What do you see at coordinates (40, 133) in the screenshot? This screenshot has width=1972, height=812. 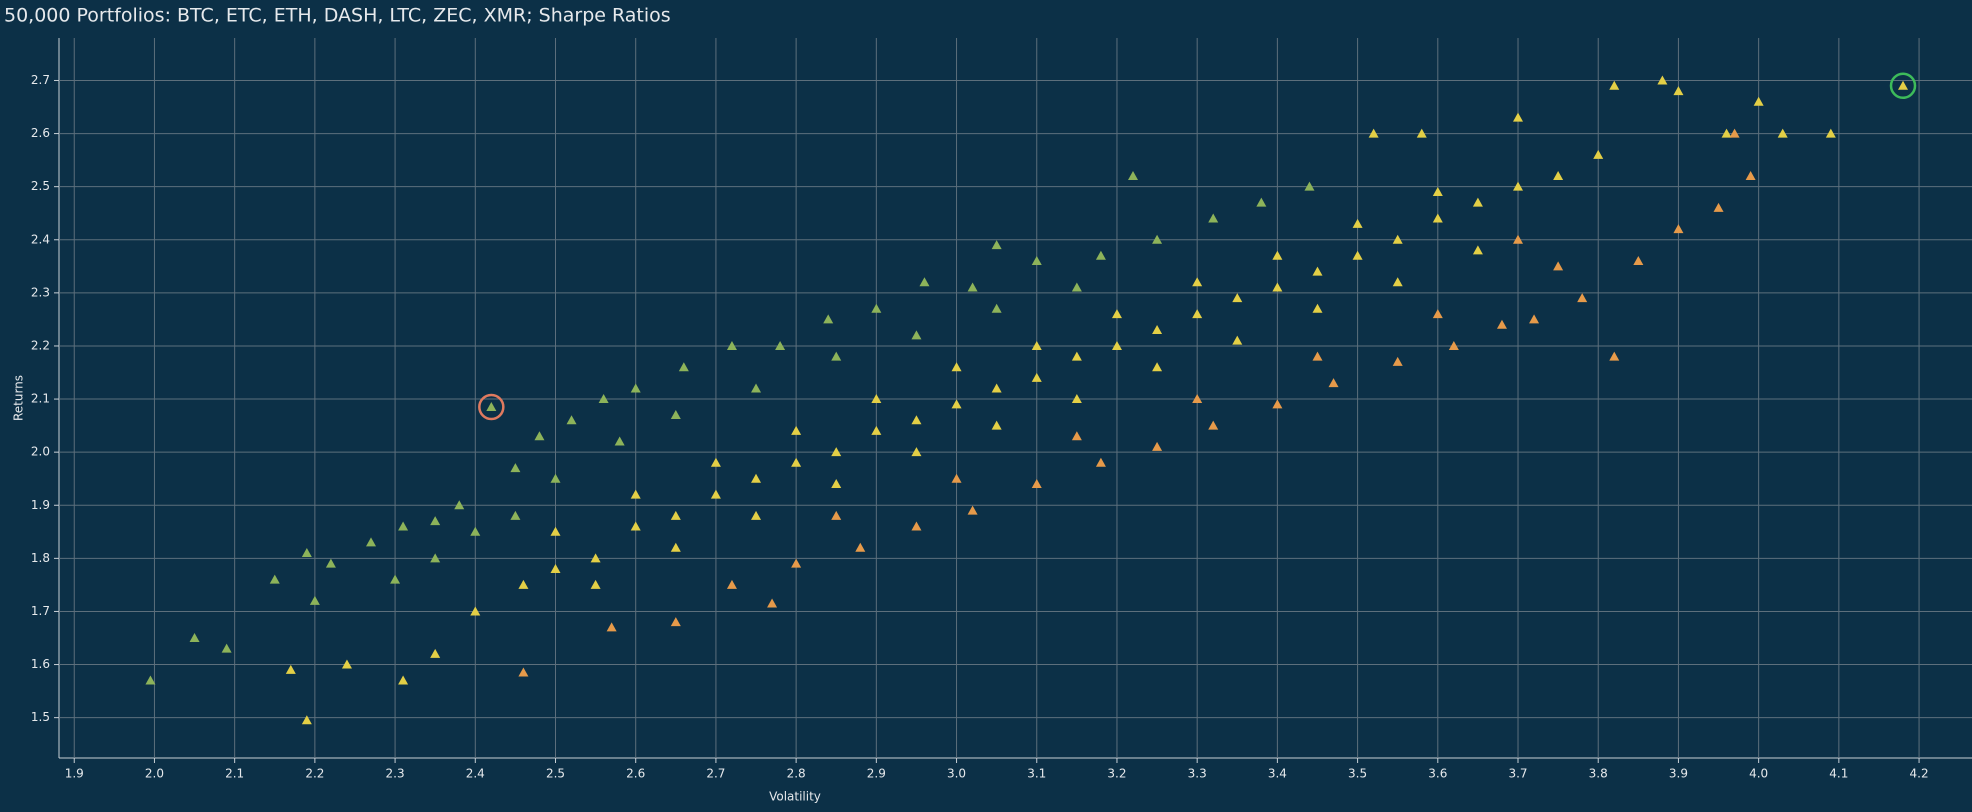 I see `y-tick-label: 2.6` at bounding box center [40, 133].